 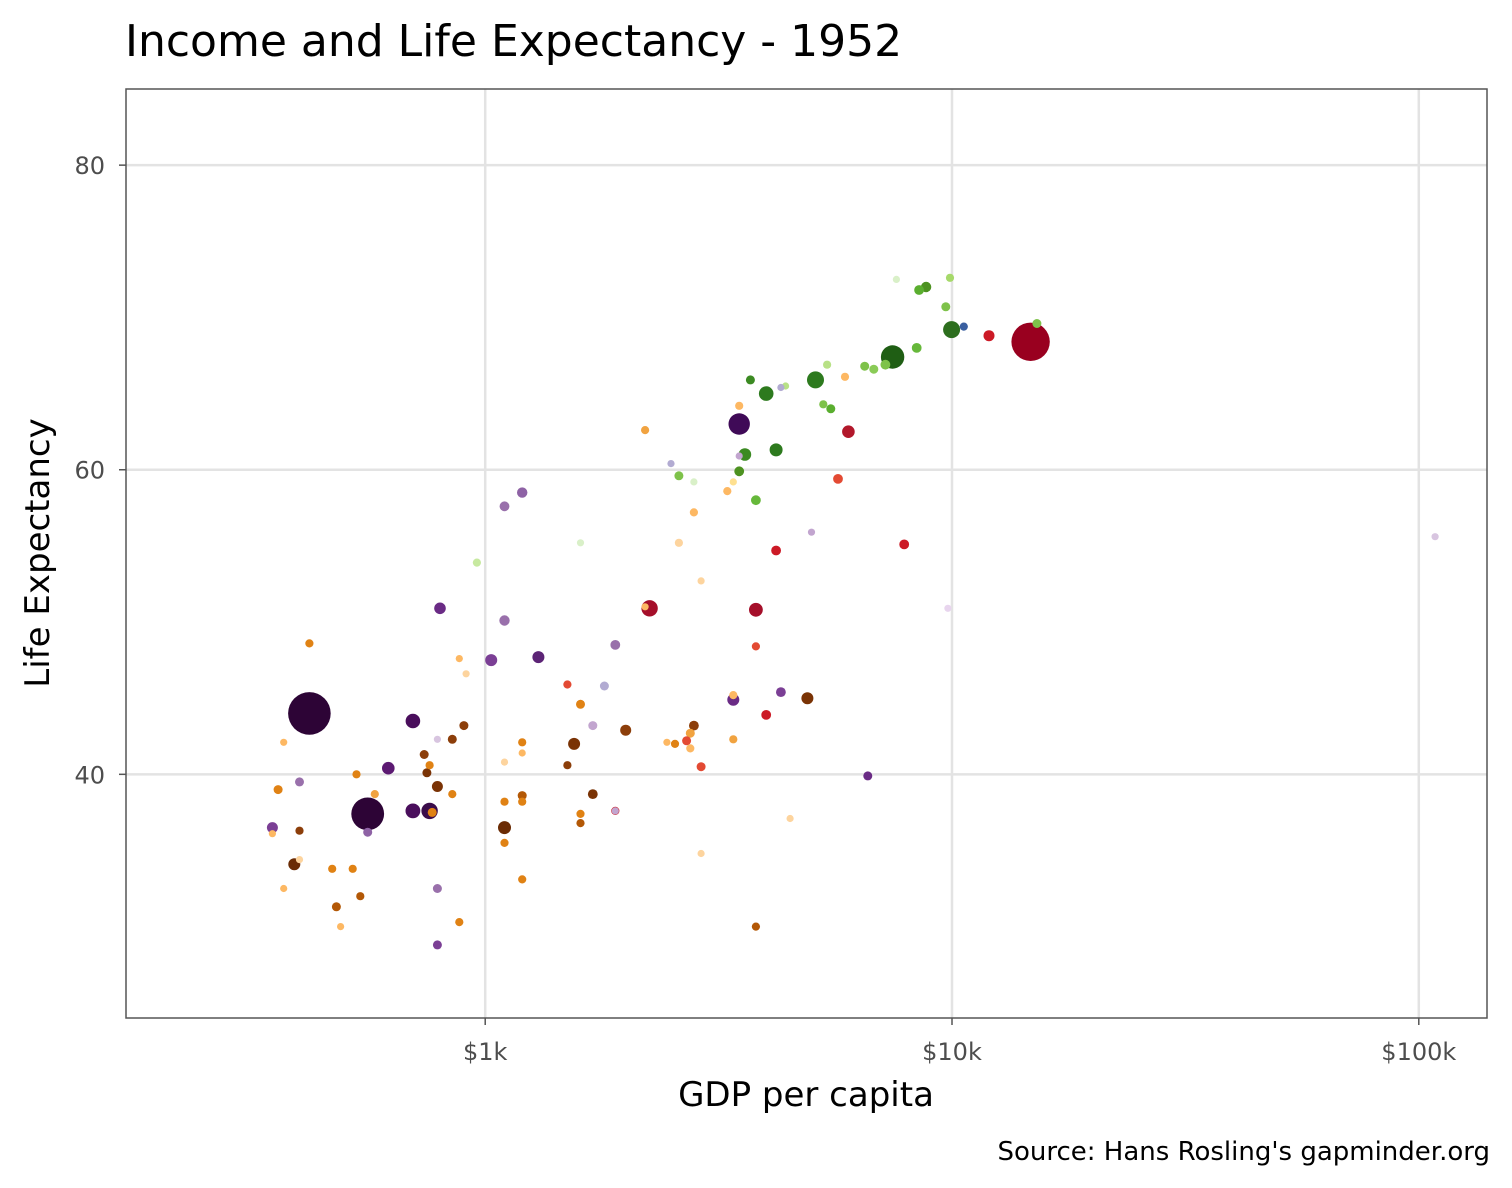 I want to click on x-tick-label-1: $10k, so click(x=952, y=1052).